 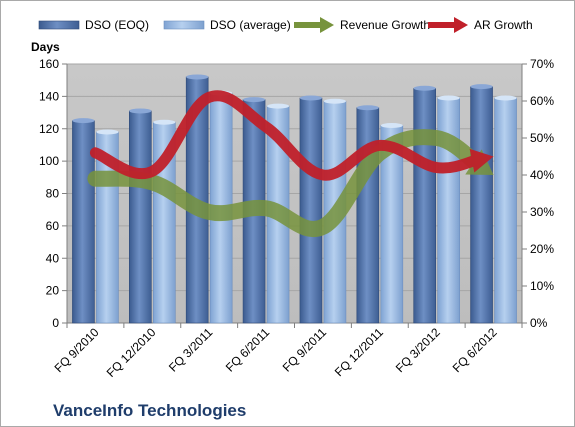 What do you see at coordinates (286, 135) in the screenshot?
I see `line-ar-growth` at bounding box center [286, 135].